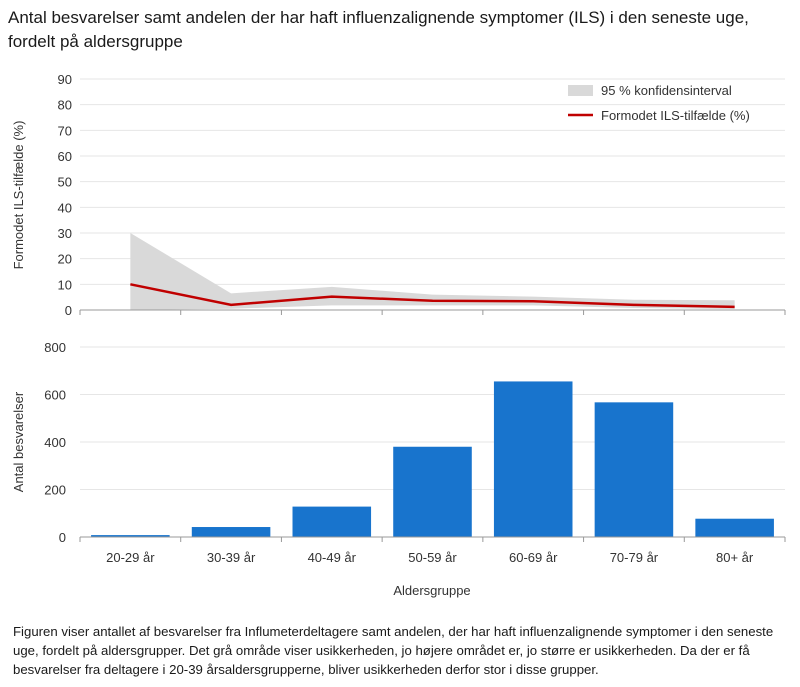 Image resolution: width=800 pixels, height=687 pixels. Describe the element at coordinates (65, 233) in the screenshot. I see `top-y-tick-label: 30` at that location.